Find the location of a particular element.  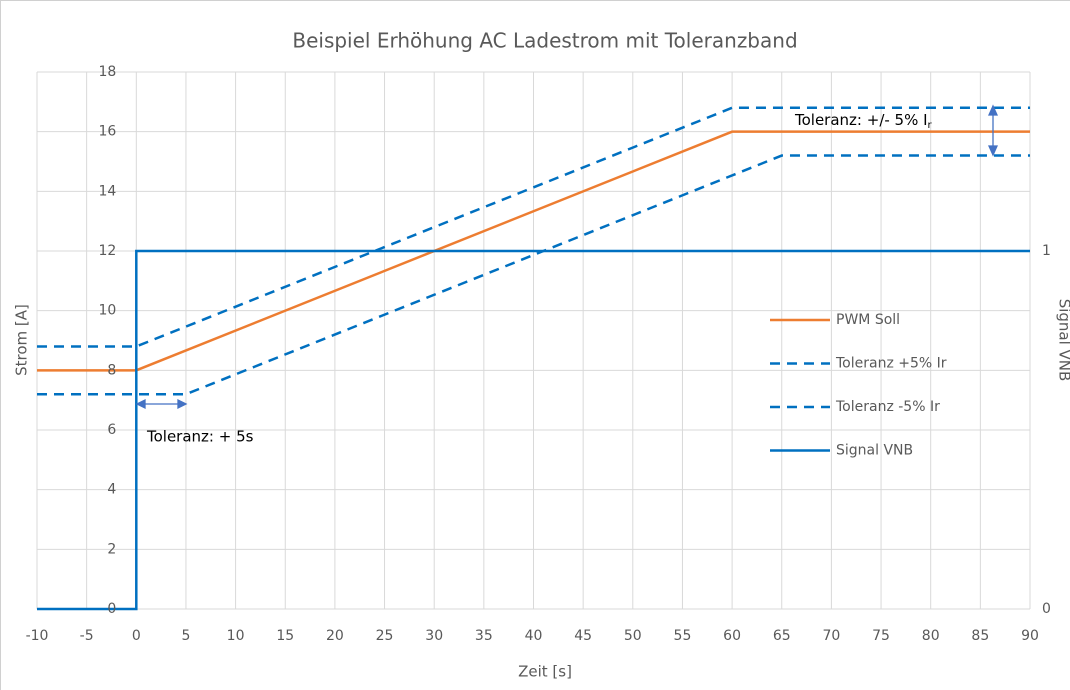

arrow-horizontal is located at coordinates (161, 404).